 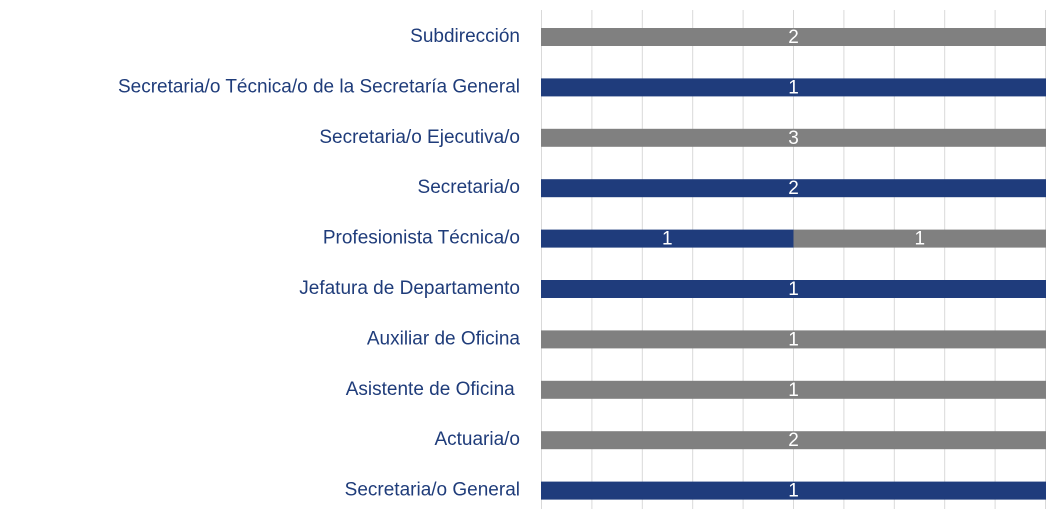 What do you see at coordinates (469, 187) in the screenshot?
I see `category-label: Secretaria/o` at bounding box center [469, 187].